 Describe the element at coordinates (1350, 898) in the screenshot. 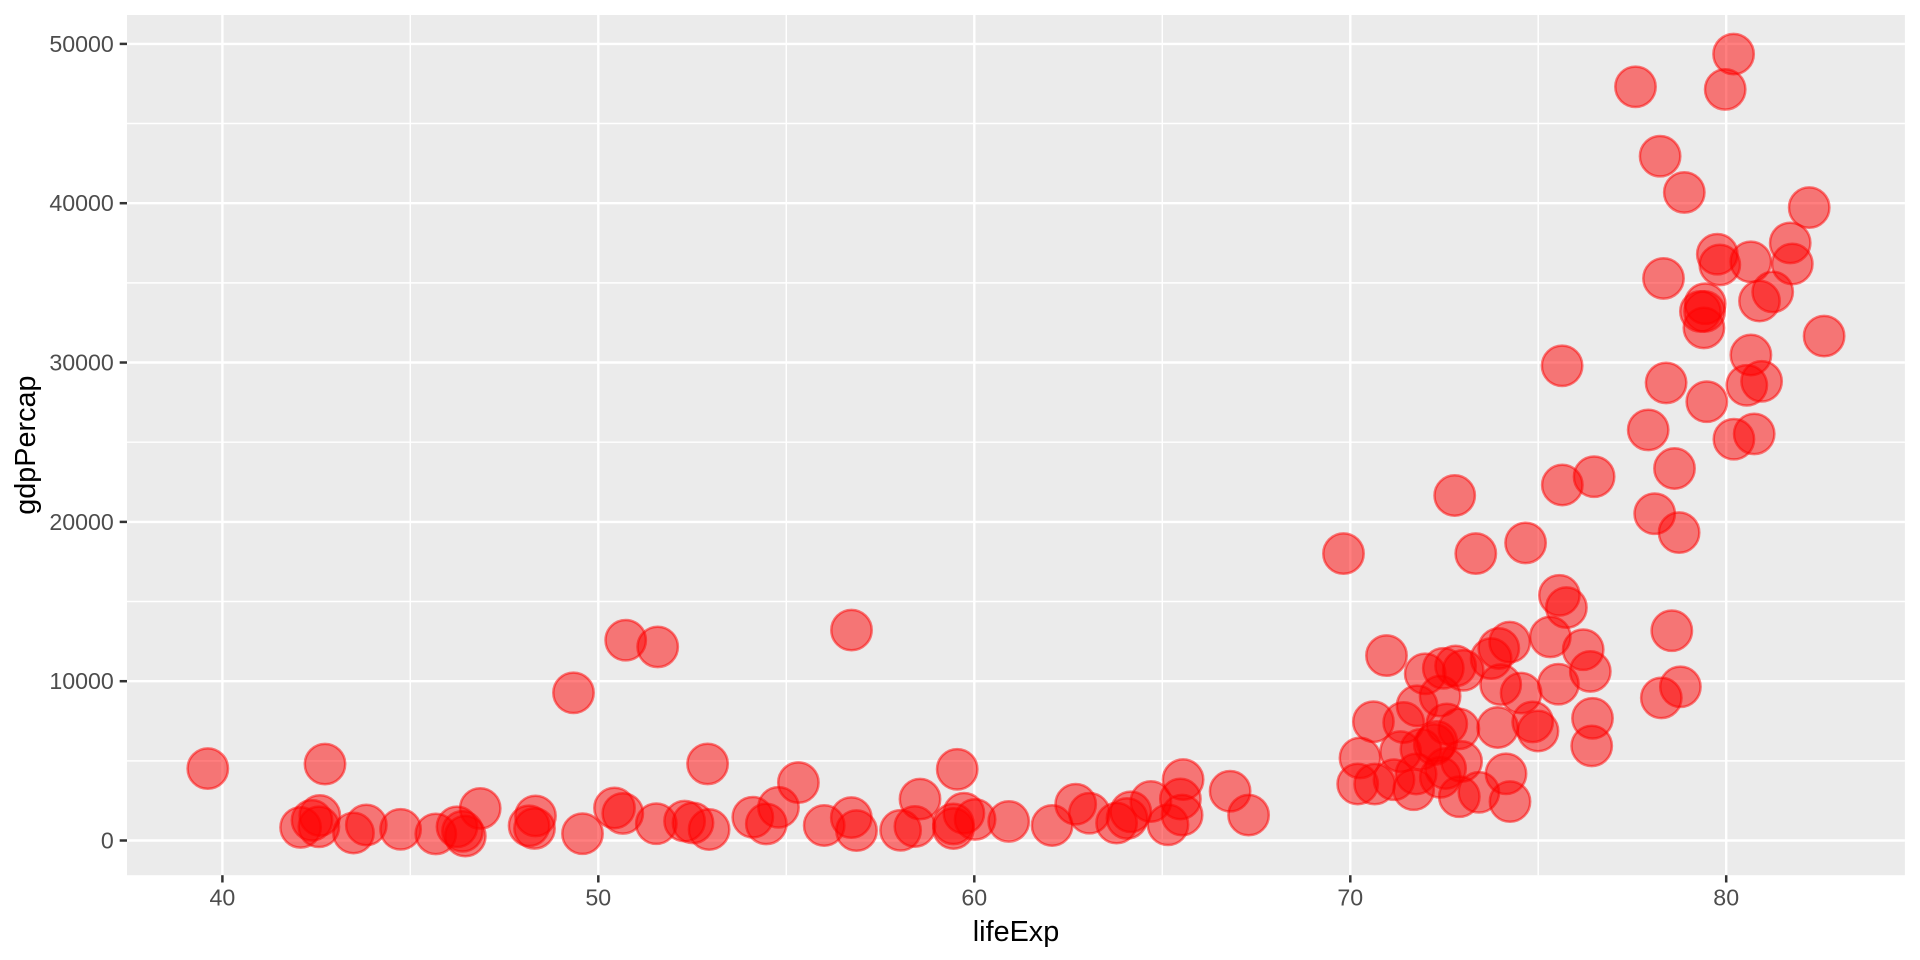

I see `svg-text: 70` at that location.